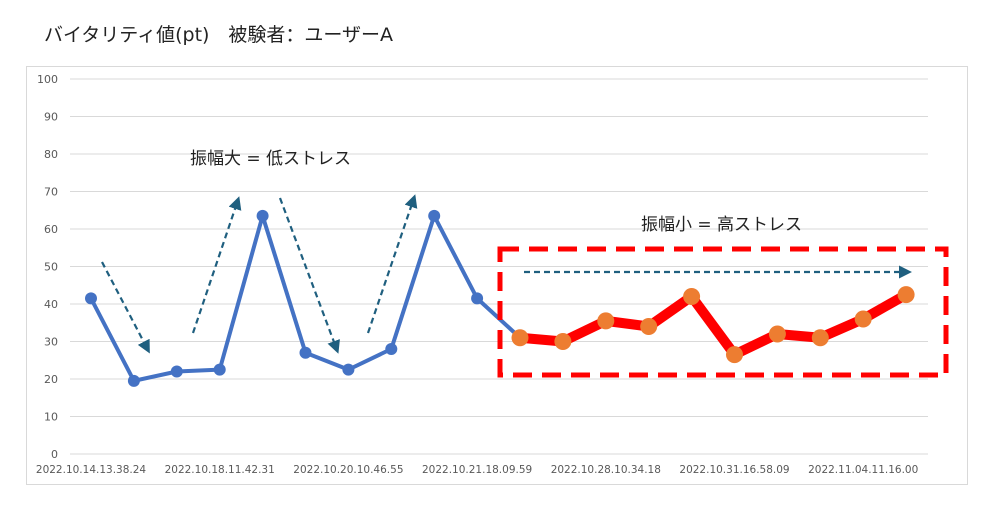 Image resolution: width=1000 pixels, height=521 pixels. I want to click on y-tick-label: 50, so click(51, 267).